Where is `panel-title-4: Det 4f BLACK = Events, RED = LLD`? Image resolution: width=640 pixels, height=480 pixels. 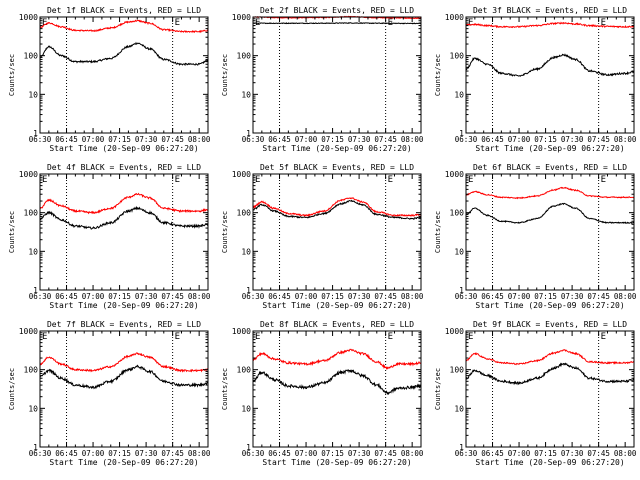 panel-title-4: Det 4f BLACK = Events, RED = LLD is located at coordinates (124, 167).